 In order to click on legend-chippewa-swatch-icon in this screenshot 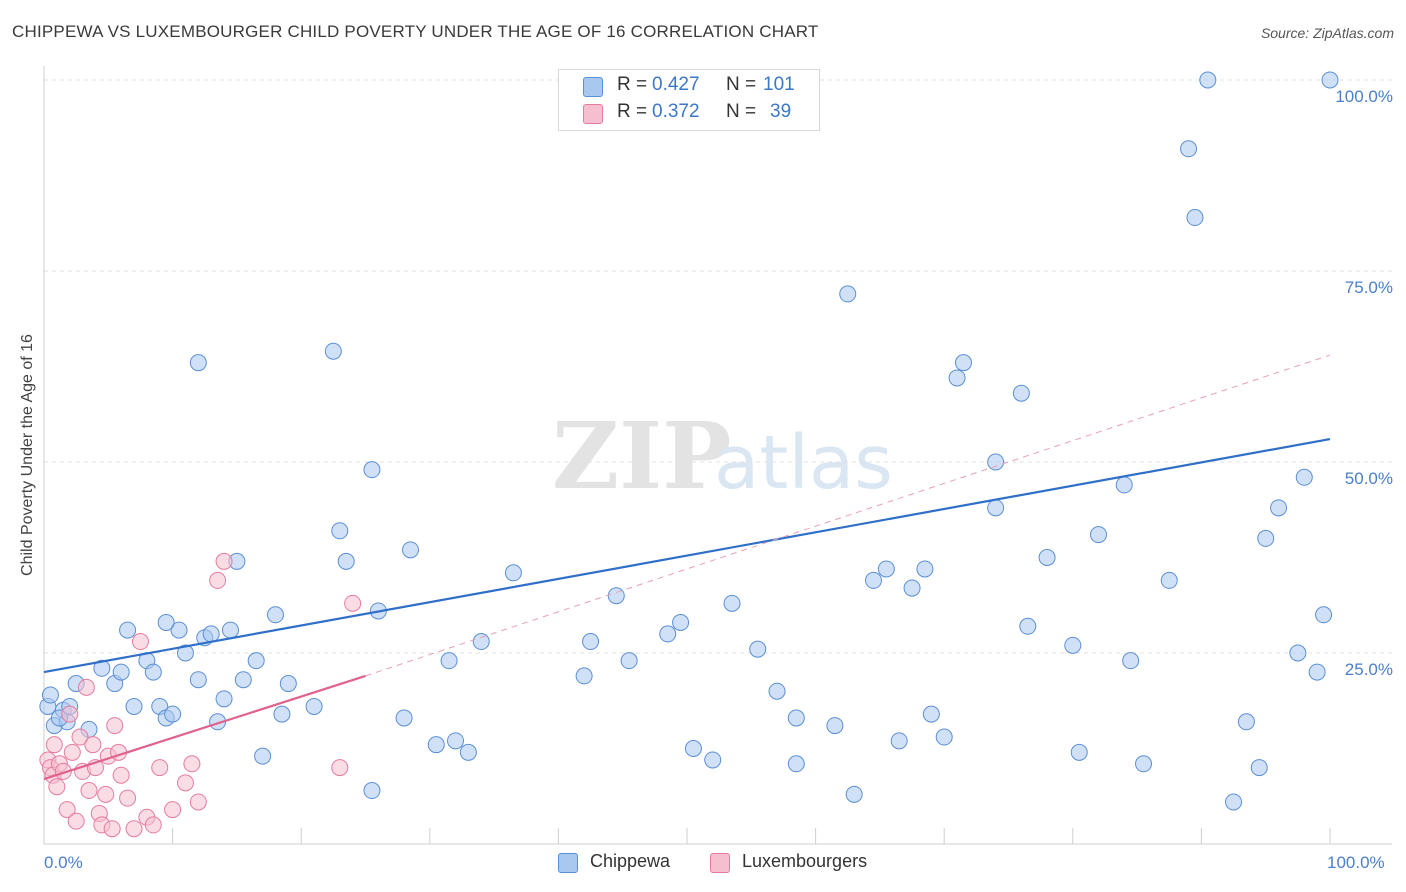, I will do `click(568, 863)`.